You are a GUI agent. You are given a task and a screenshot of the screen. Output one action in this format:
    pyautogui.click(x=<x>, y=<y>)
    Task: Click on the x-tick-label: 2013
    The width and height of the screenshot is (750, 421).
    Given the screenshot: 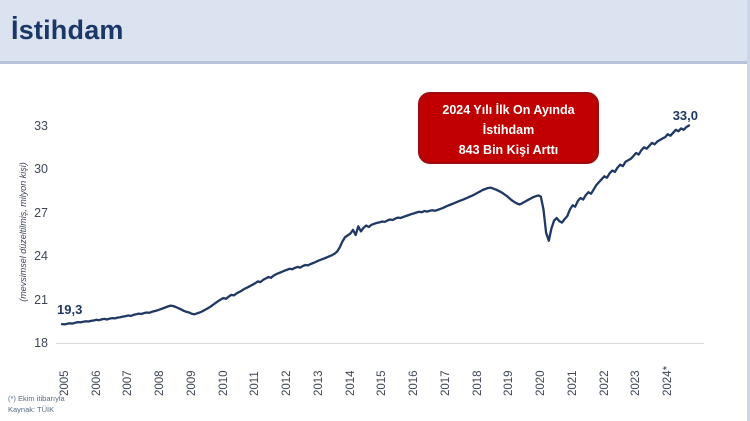 What is the action you would take?
    pyautogui.click(x=318, y=383)
    